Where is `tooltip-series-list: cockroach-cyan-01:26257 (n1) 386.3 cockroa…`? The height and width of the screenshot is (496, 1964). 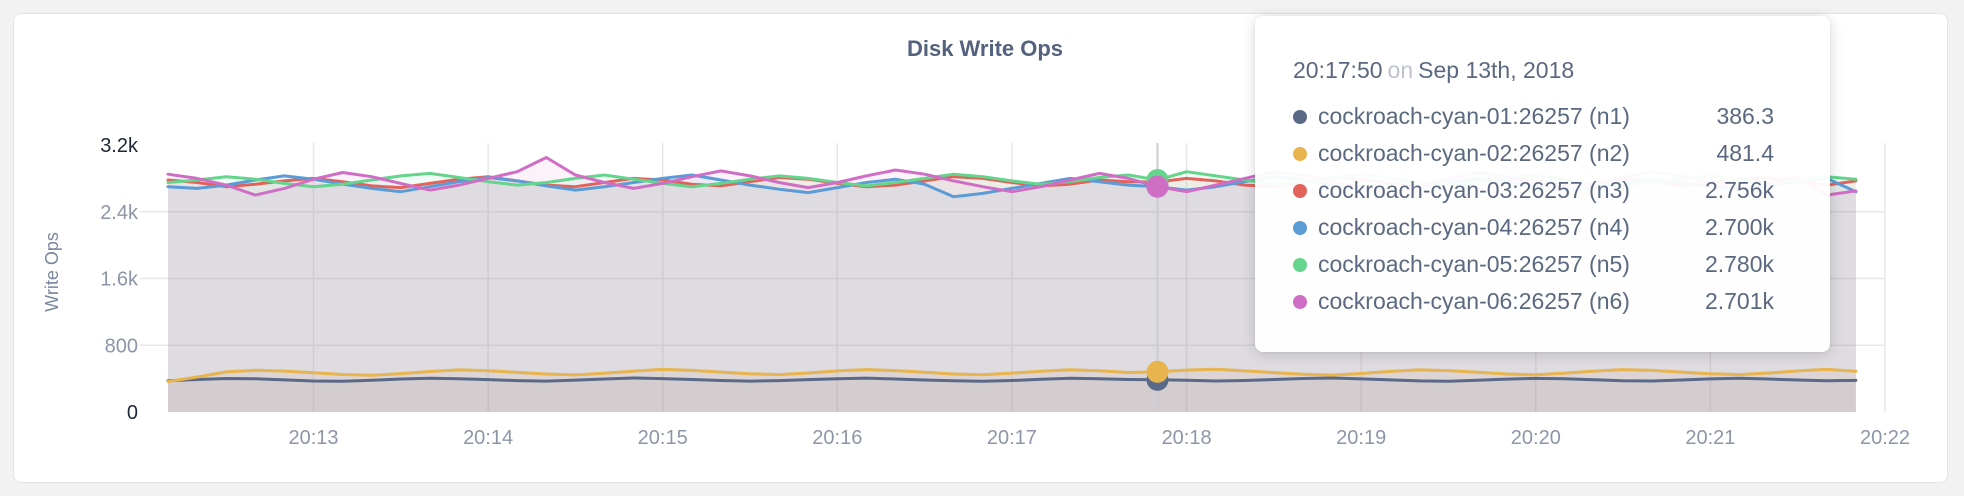
tooltip-series-list: cockroach-cyan-01:26257 (n1) 386.3 cockroa… is located at coordinates (1533, 209).